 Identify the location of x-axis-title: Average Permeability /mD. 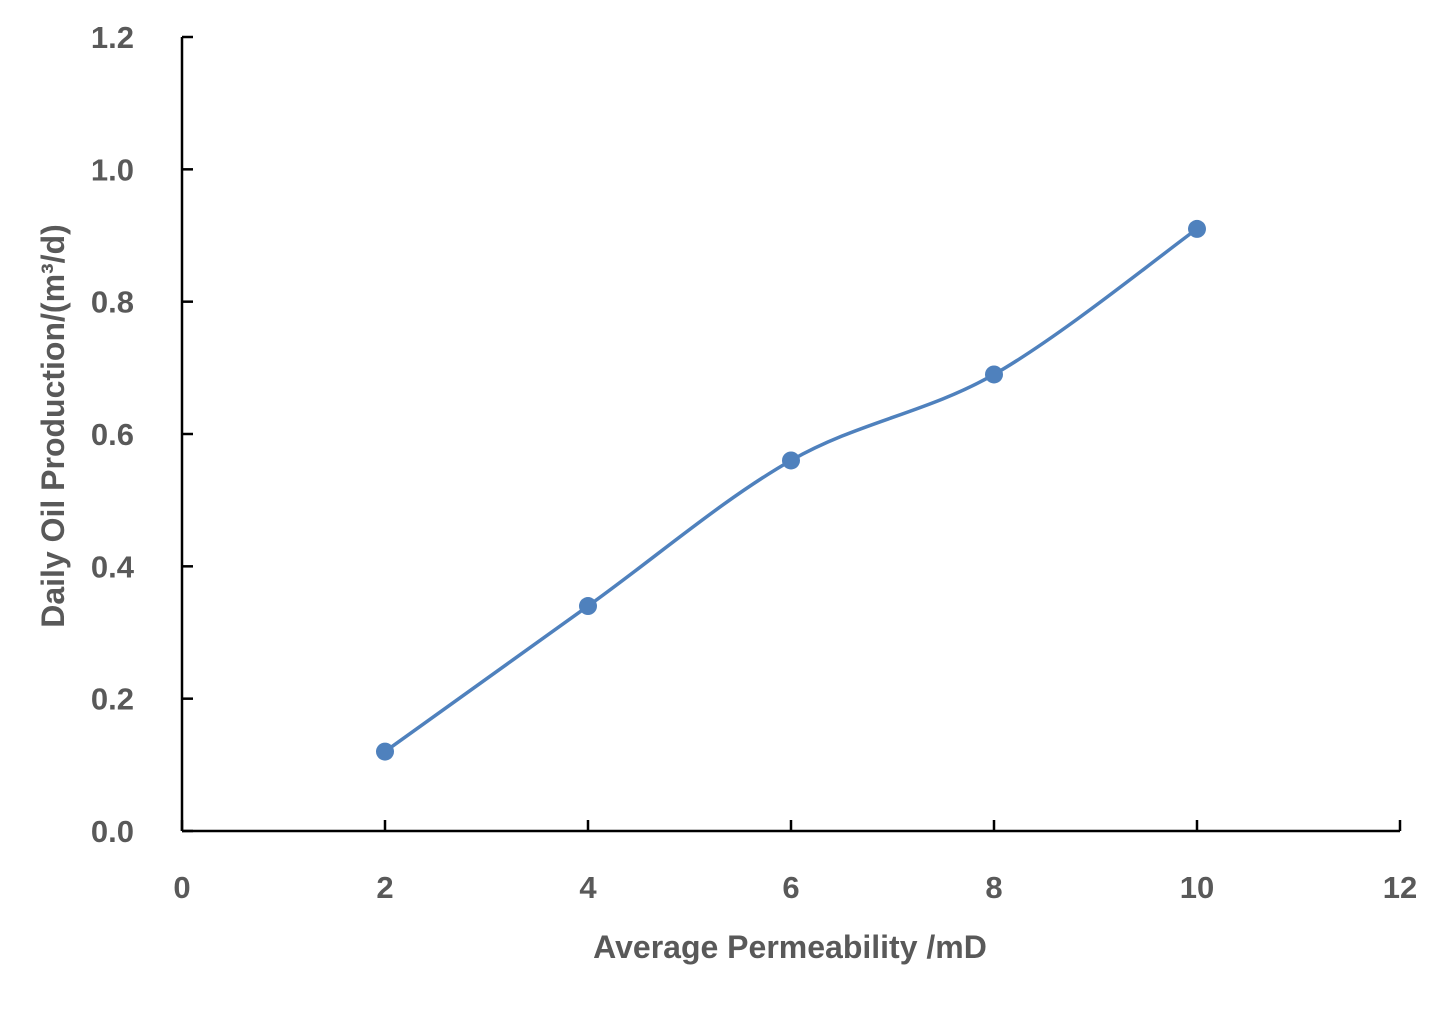
(790, 947).